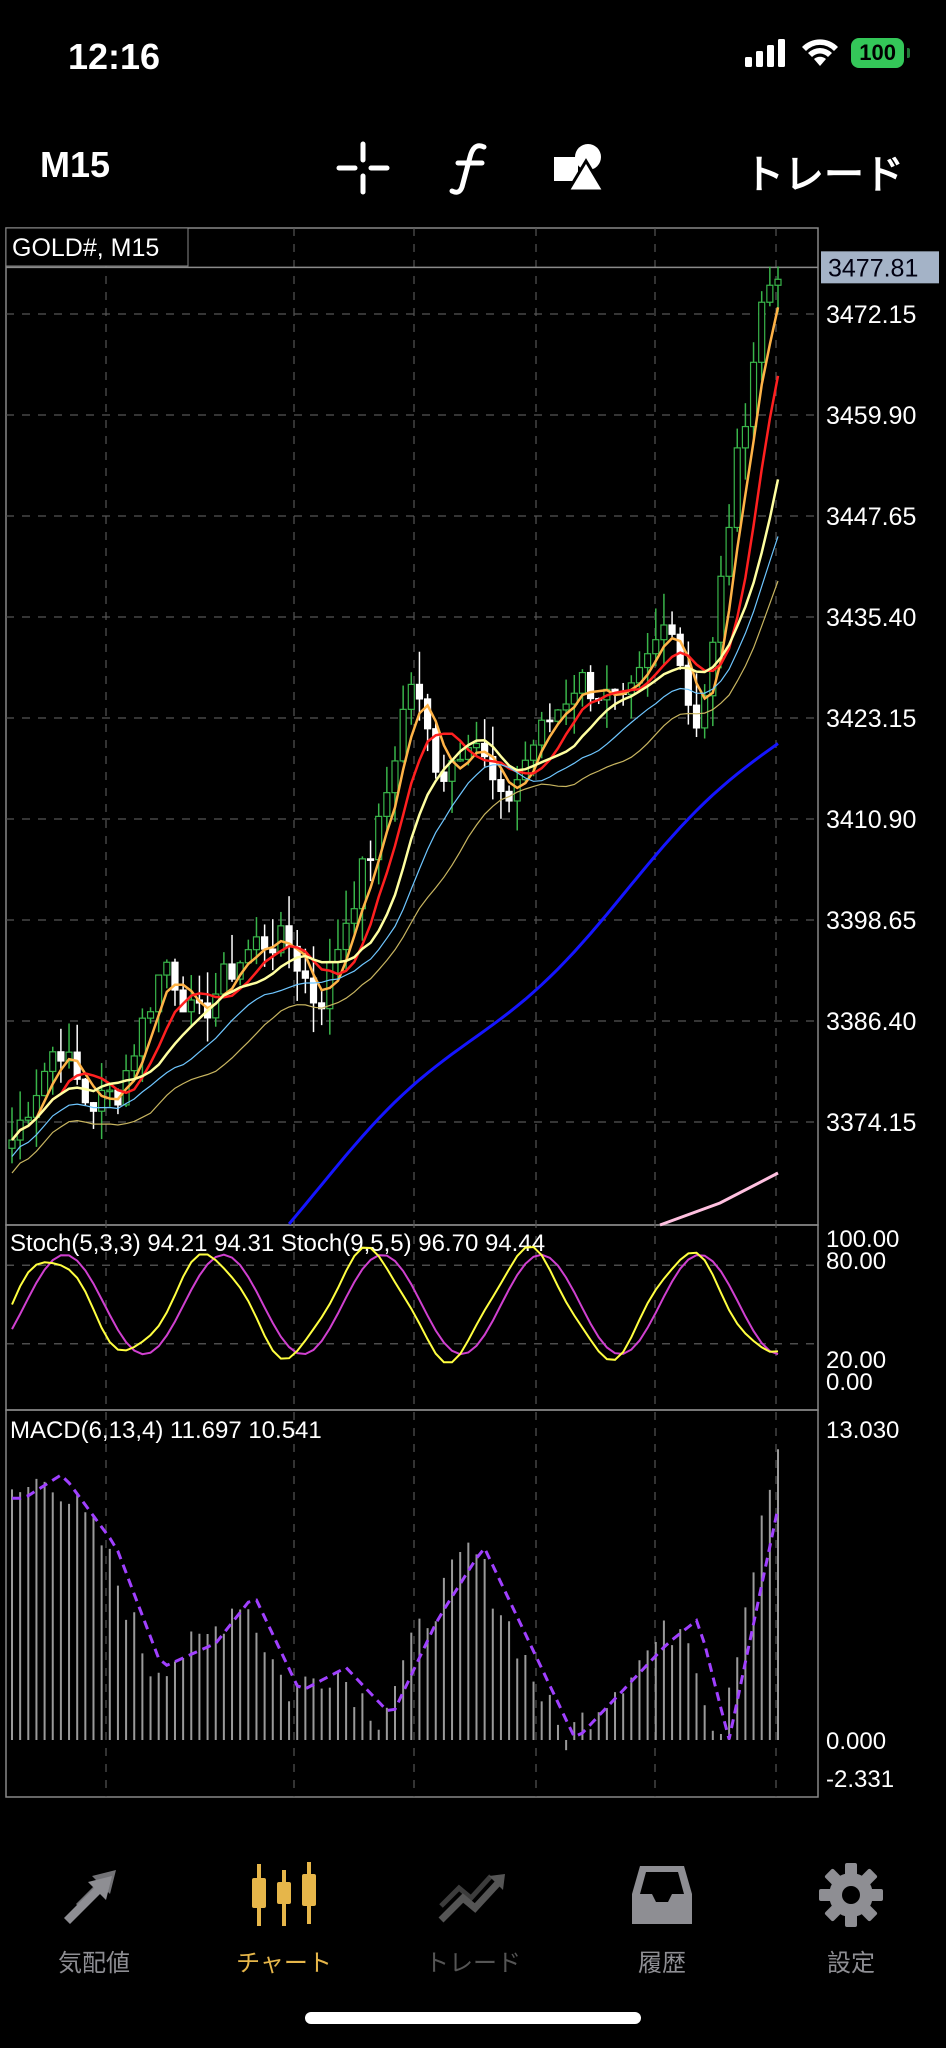  What do you see at coordinates (862, 1239) in the screenshot?
I see `stoch-tick-label: 100.00` at bounding box center [862, 1239].